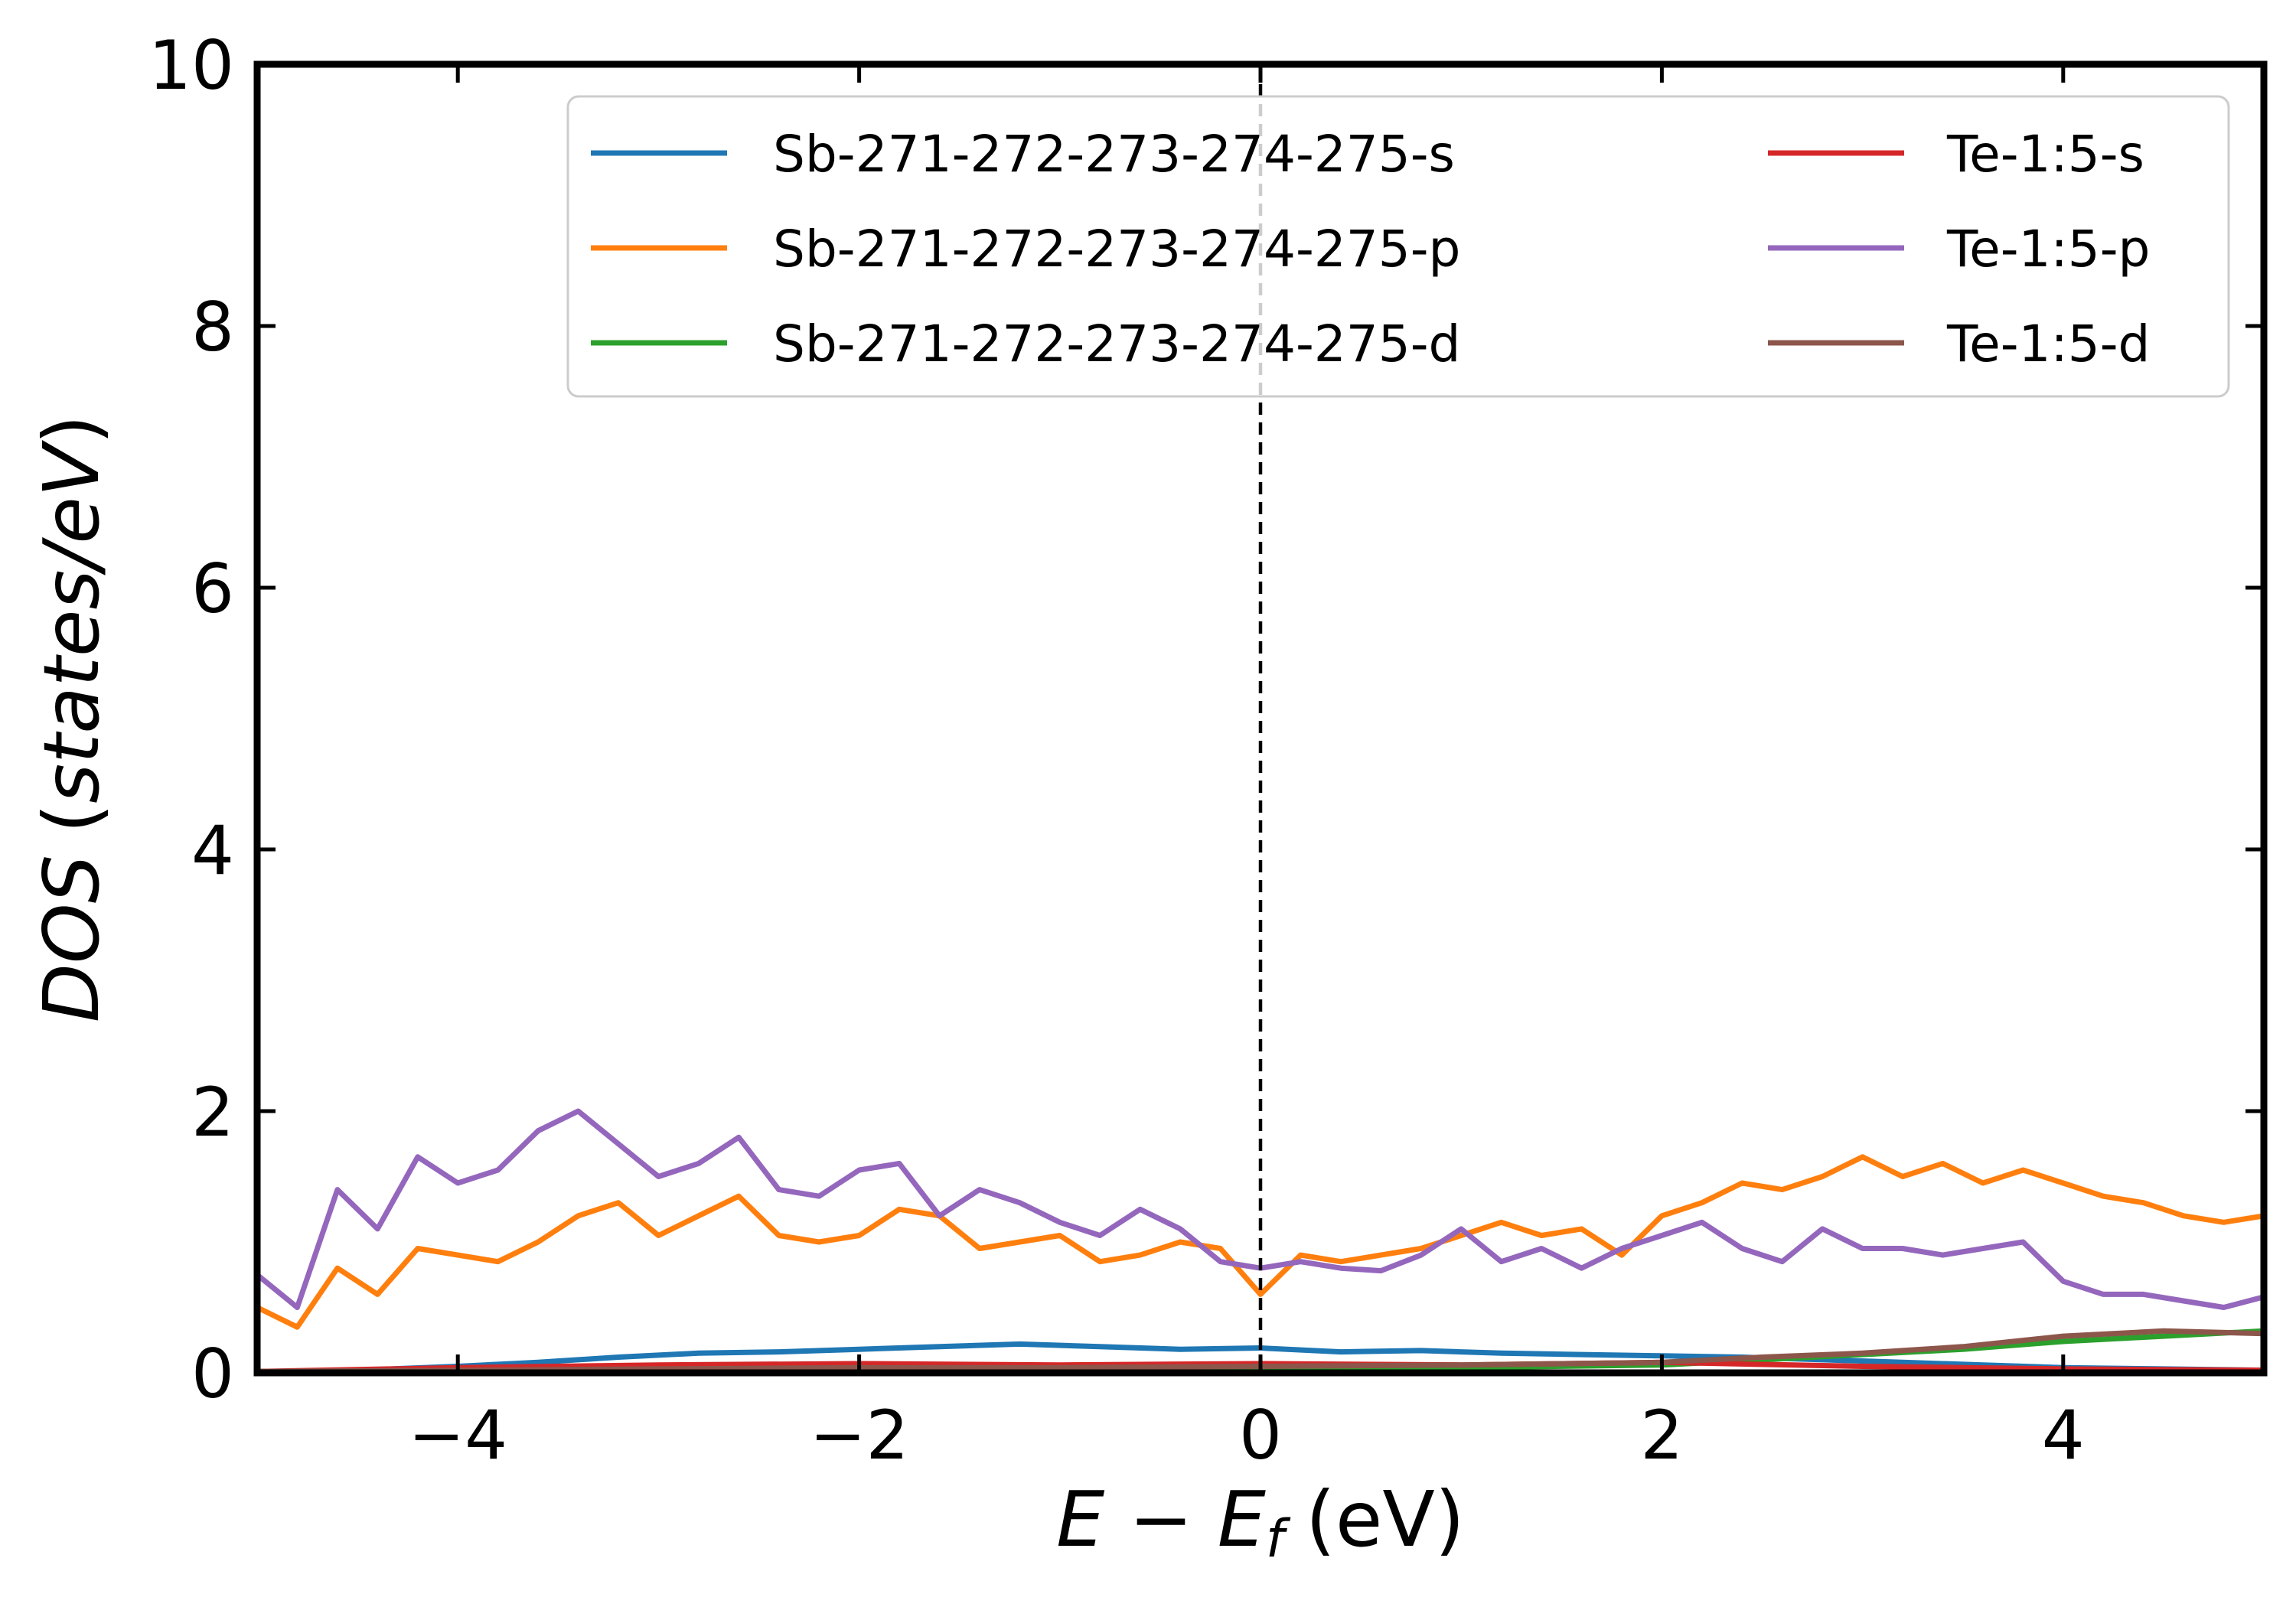 Image resolution: width=2296 pixels, height=1607 pixels. Describe the element at coordinates (1116, 344) in the screenshot. I see `legend-entry: Sb-271-272-273-274-275-d` at that location.